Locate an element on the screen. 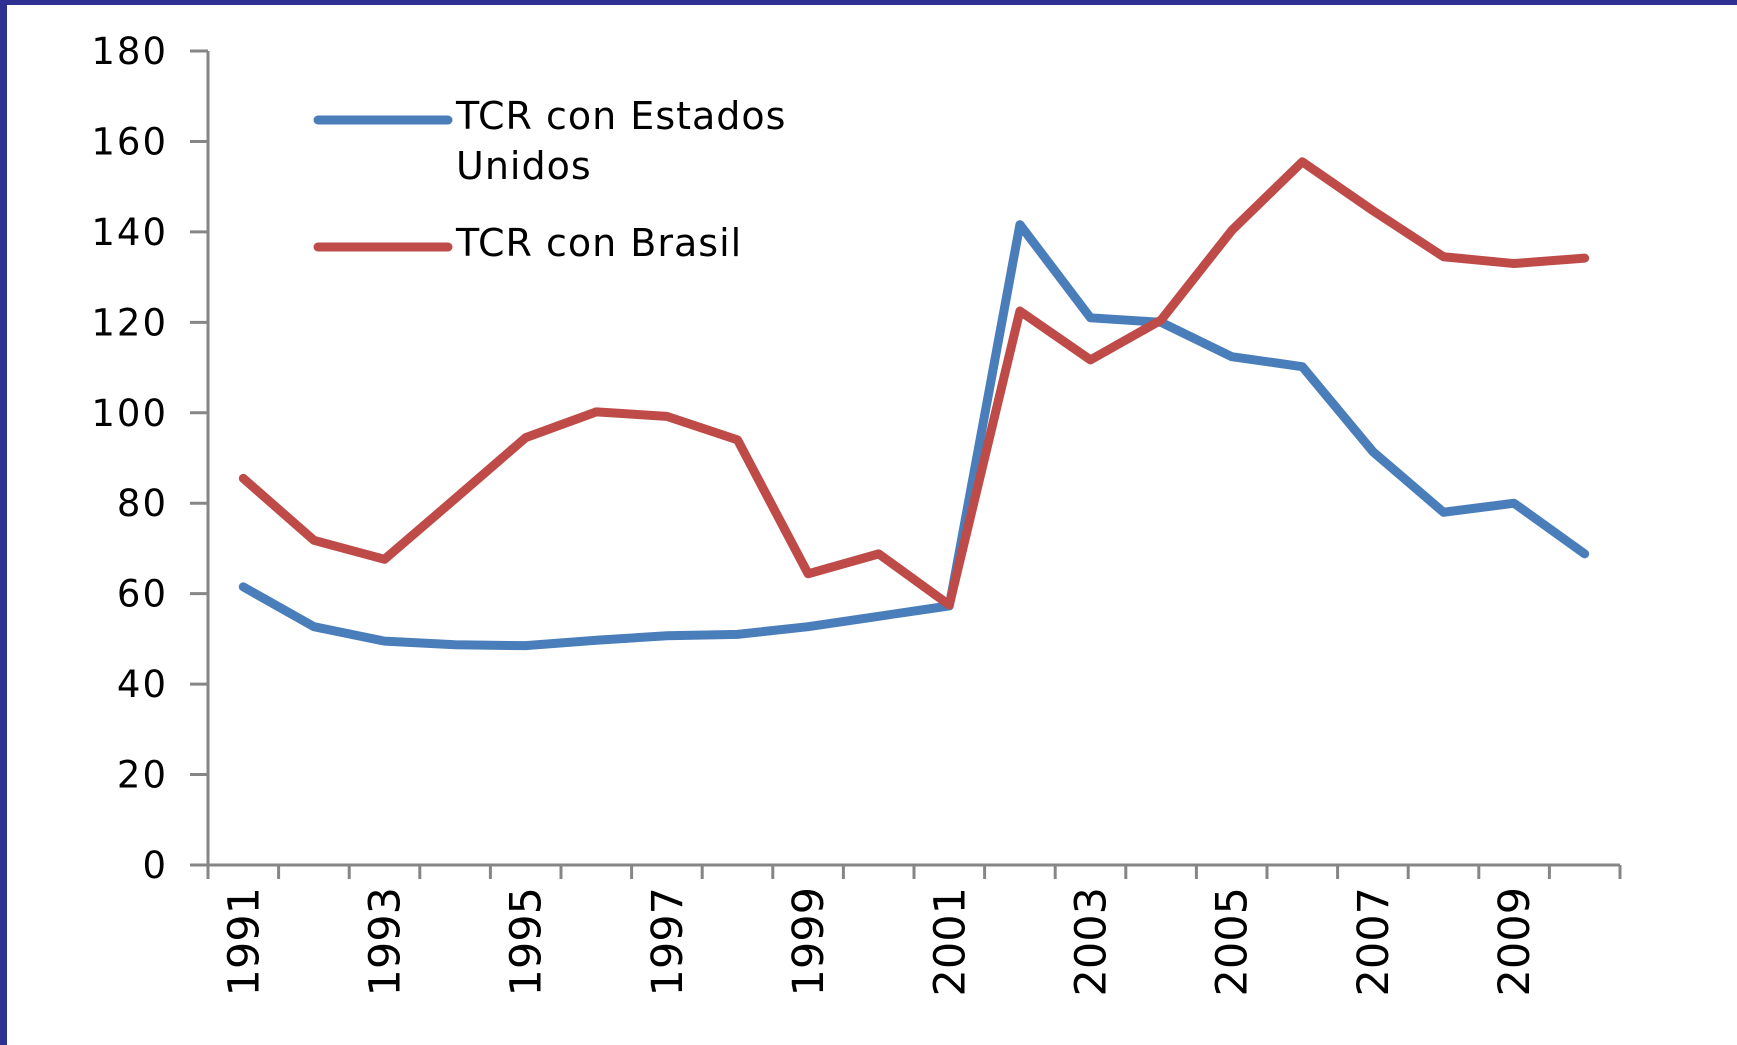 The width and height of the screenshot is (1737, 1045). legend-label: TCR con Brasil is located at coordinates (599, 243).